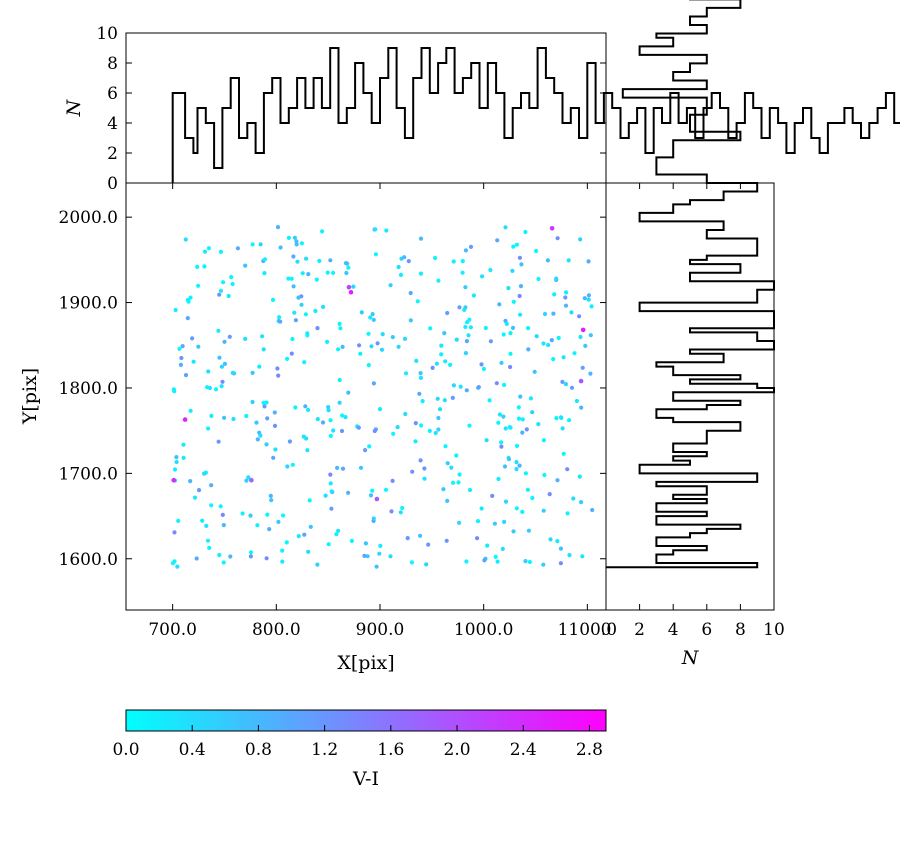  Describe the element at coordinates (523, 750) in the screenshot. I see `colorbar-tick-label: 2.4` at that location.